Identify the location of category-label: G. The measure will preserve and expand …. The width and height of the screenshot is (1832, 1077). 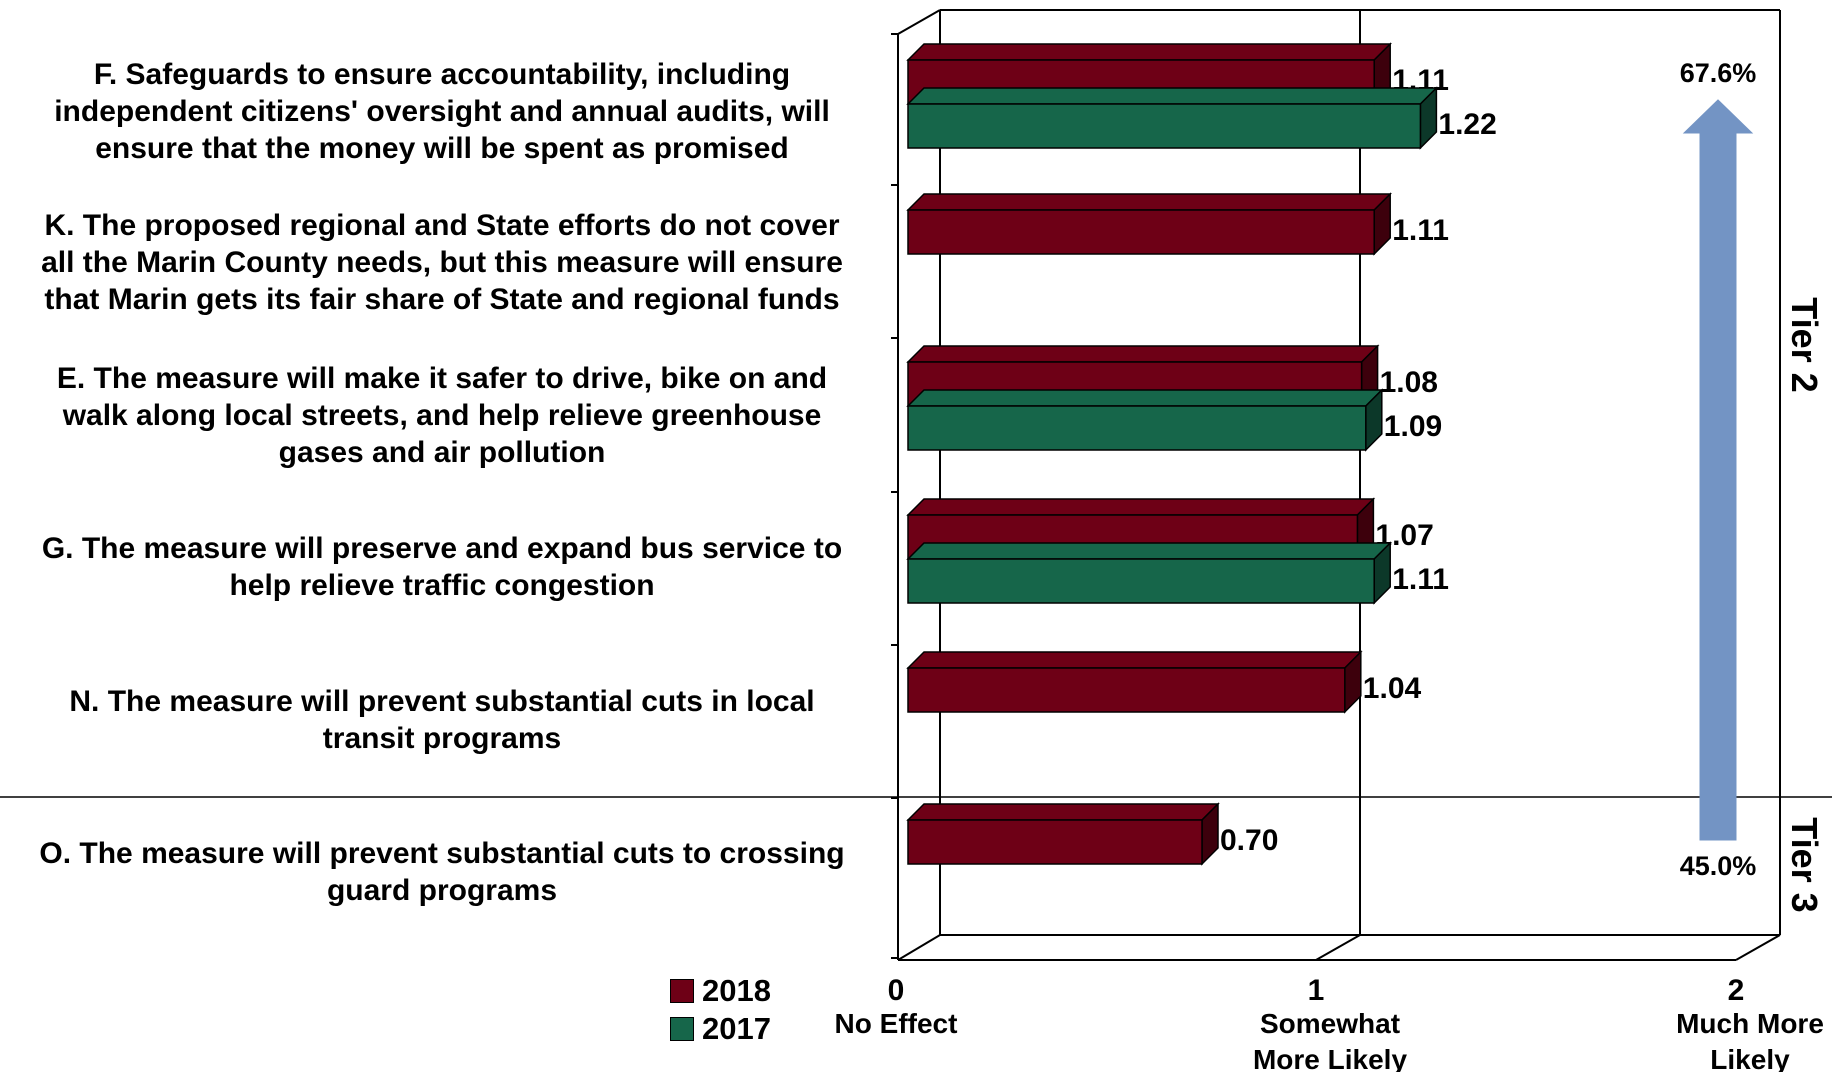
(442, 567).